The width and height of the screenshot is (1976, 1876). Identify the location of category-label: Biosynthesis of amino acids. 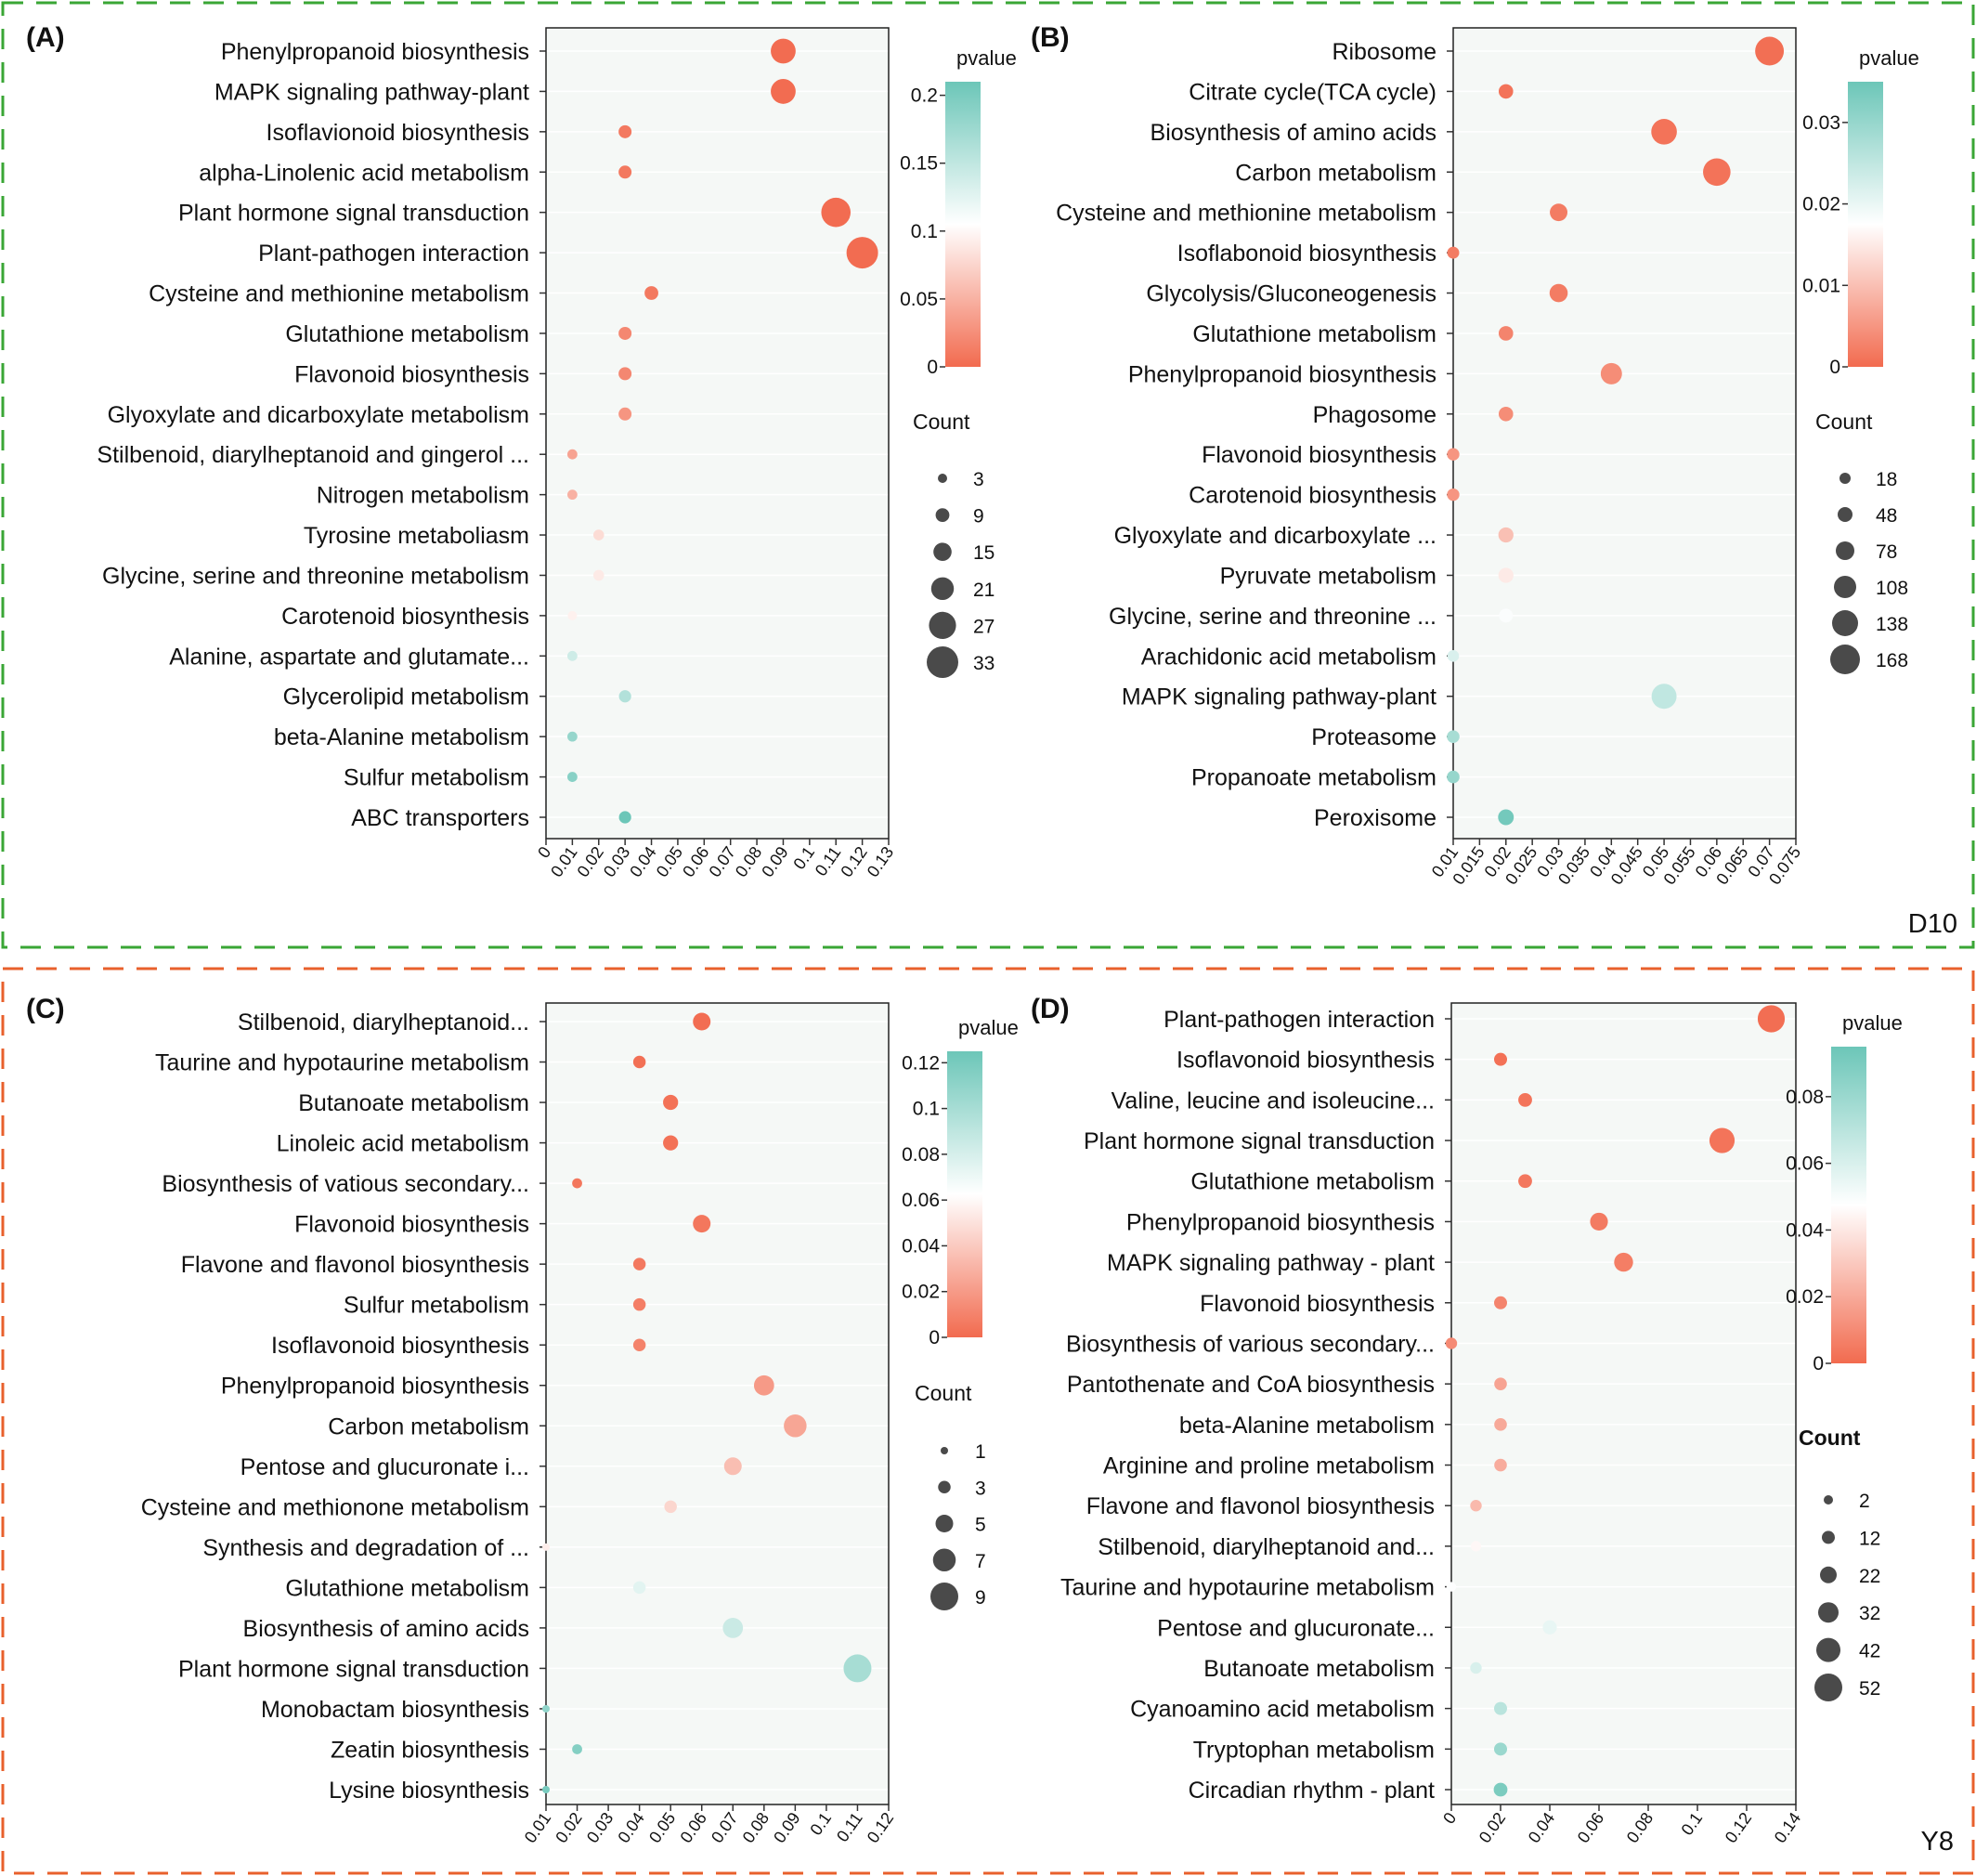
(1293, 133).